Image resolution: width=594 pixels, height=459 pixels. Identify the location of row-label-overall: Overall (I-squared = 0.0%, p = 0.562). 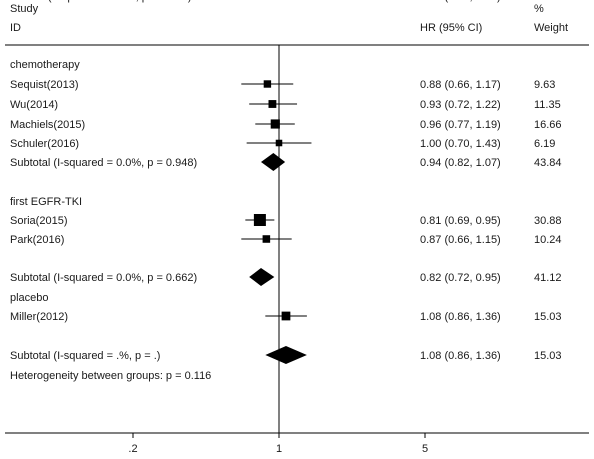
(101, 1).